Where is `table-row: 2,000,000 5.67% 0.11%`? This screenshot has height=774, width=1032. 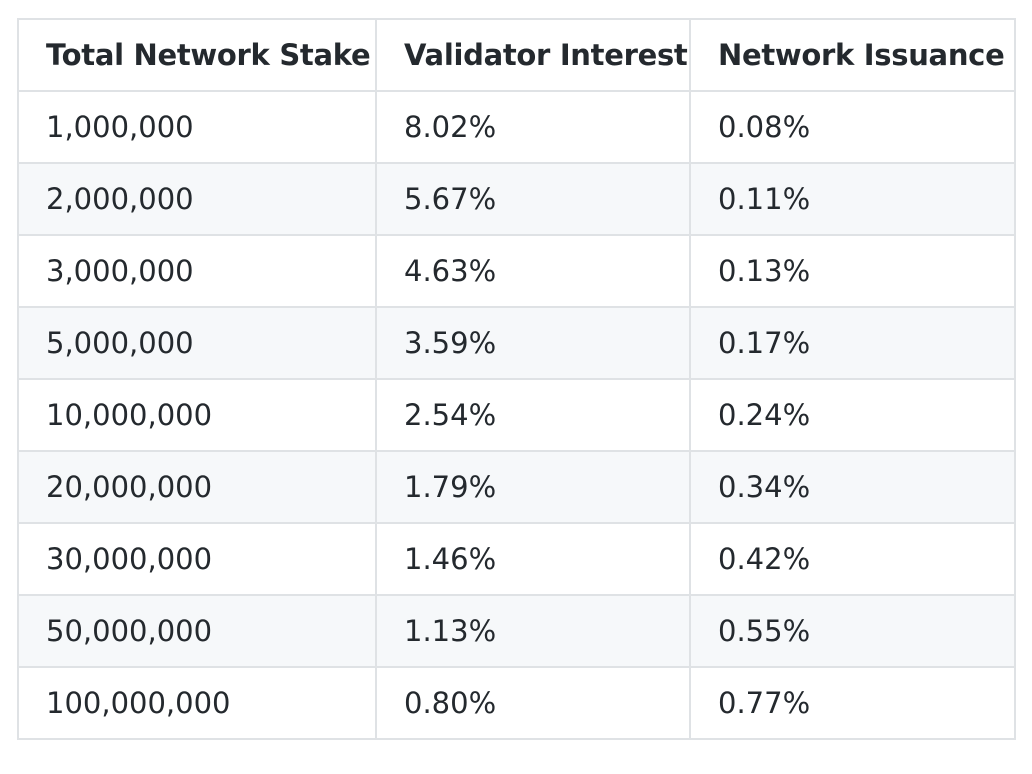 table-row: 2,000,000 5.67% 0.11% is located at coordinates (516, 199).